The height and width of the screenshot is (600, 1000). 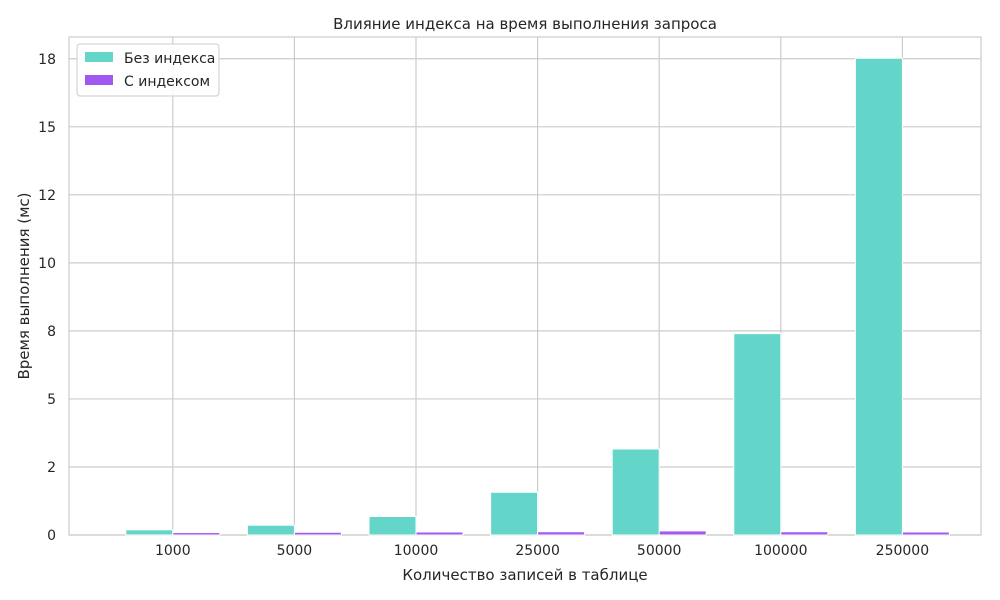 I want to click on y-tick-label: 5, so click(x=51, y=400).